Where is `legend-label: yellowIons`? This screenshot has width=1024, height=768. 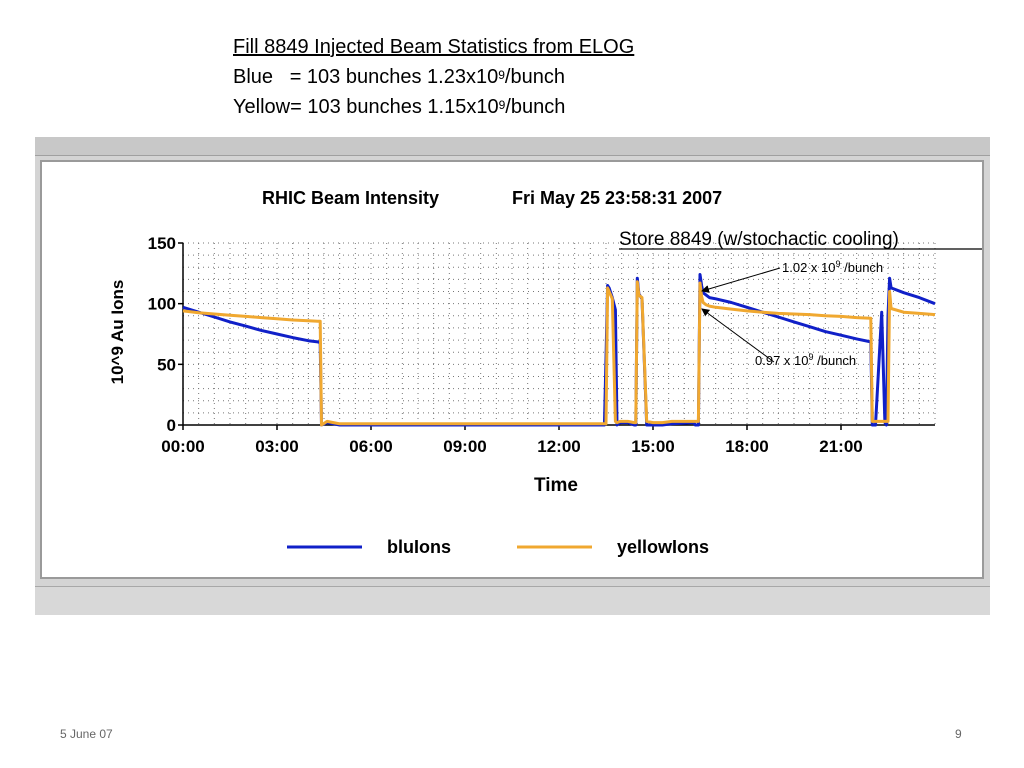 legend-label: yellowIons is located at coordinates (663, 547).